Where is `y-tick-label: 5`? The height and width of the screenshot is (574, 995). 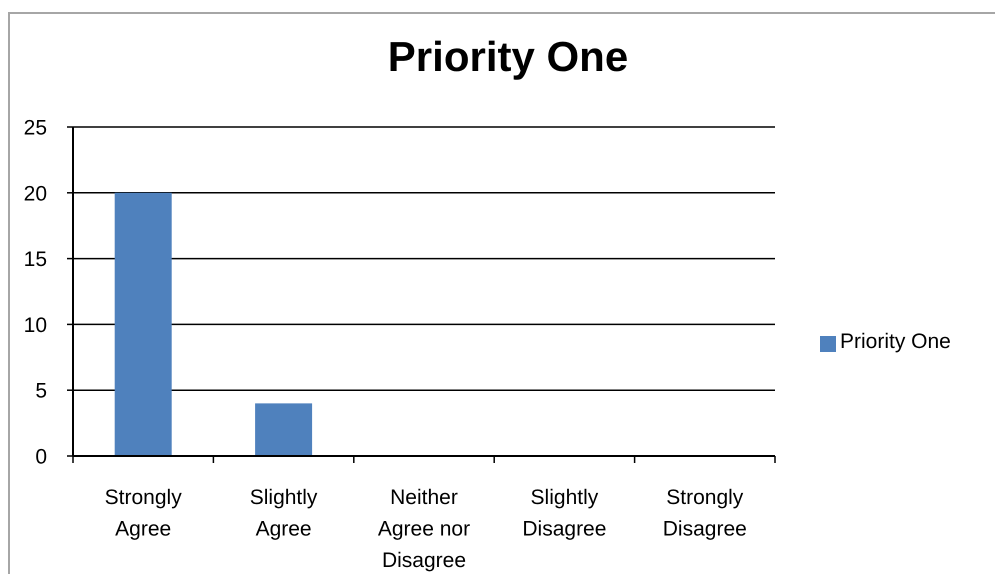
y-tick-label: 5 is located at coordinates (41, 391).